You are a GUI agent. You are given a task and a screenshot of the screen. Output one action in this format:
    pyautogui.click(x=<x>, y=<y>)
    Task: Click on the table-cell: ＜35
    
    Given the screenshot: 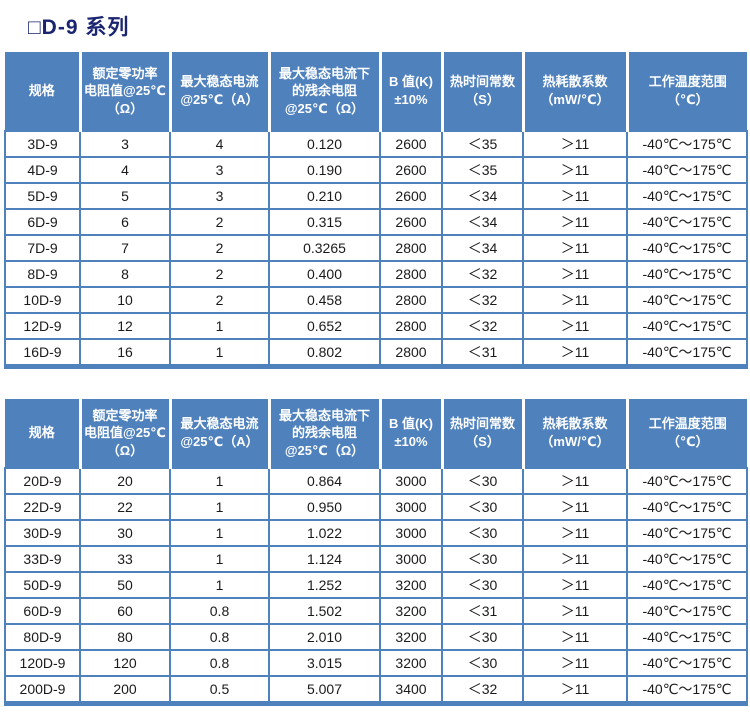 What is the action you would take?
    pyautogui.click(x=482, y=170)
    